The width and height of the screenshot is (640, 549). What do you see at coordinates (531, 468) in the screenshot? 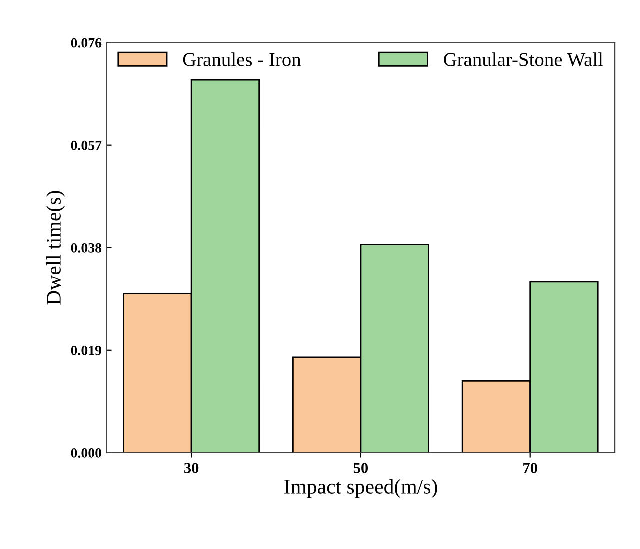
I see `x-tick-label: 70` at bounding box center [531, 468].